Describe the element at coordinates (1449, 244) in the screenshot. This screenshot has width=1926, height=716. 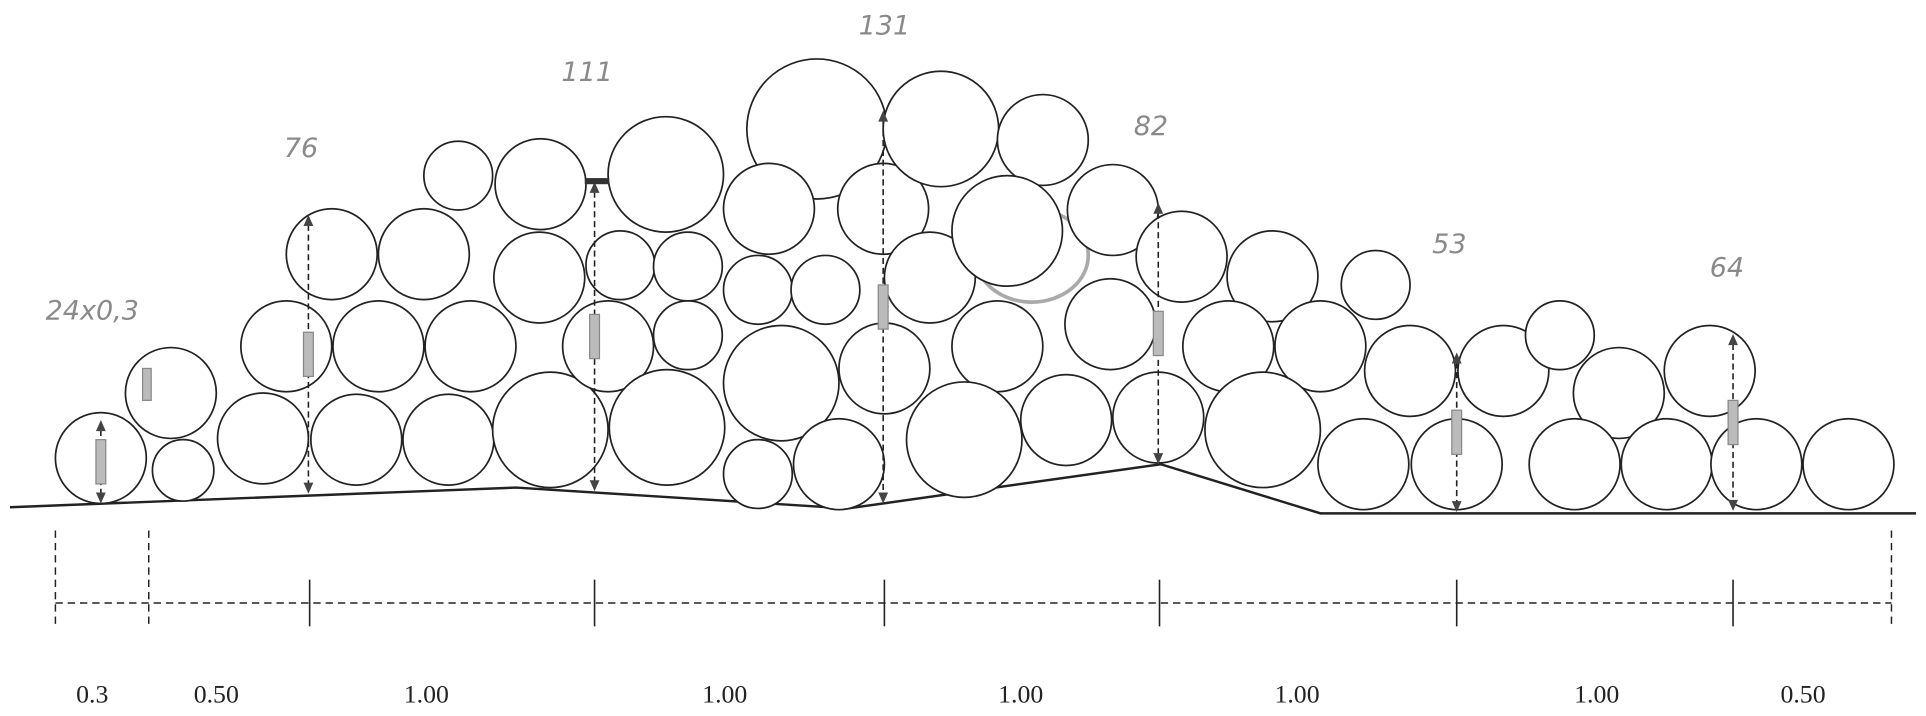
I see `height-label: 53` at that location.